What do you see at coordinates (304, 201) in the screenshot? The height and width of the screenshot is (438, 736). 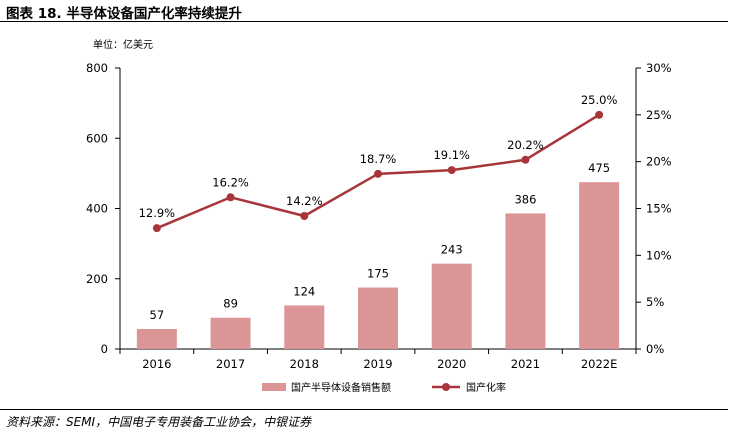 I see `rate-value-label: 14.2%` at bounding box center [304, 201].